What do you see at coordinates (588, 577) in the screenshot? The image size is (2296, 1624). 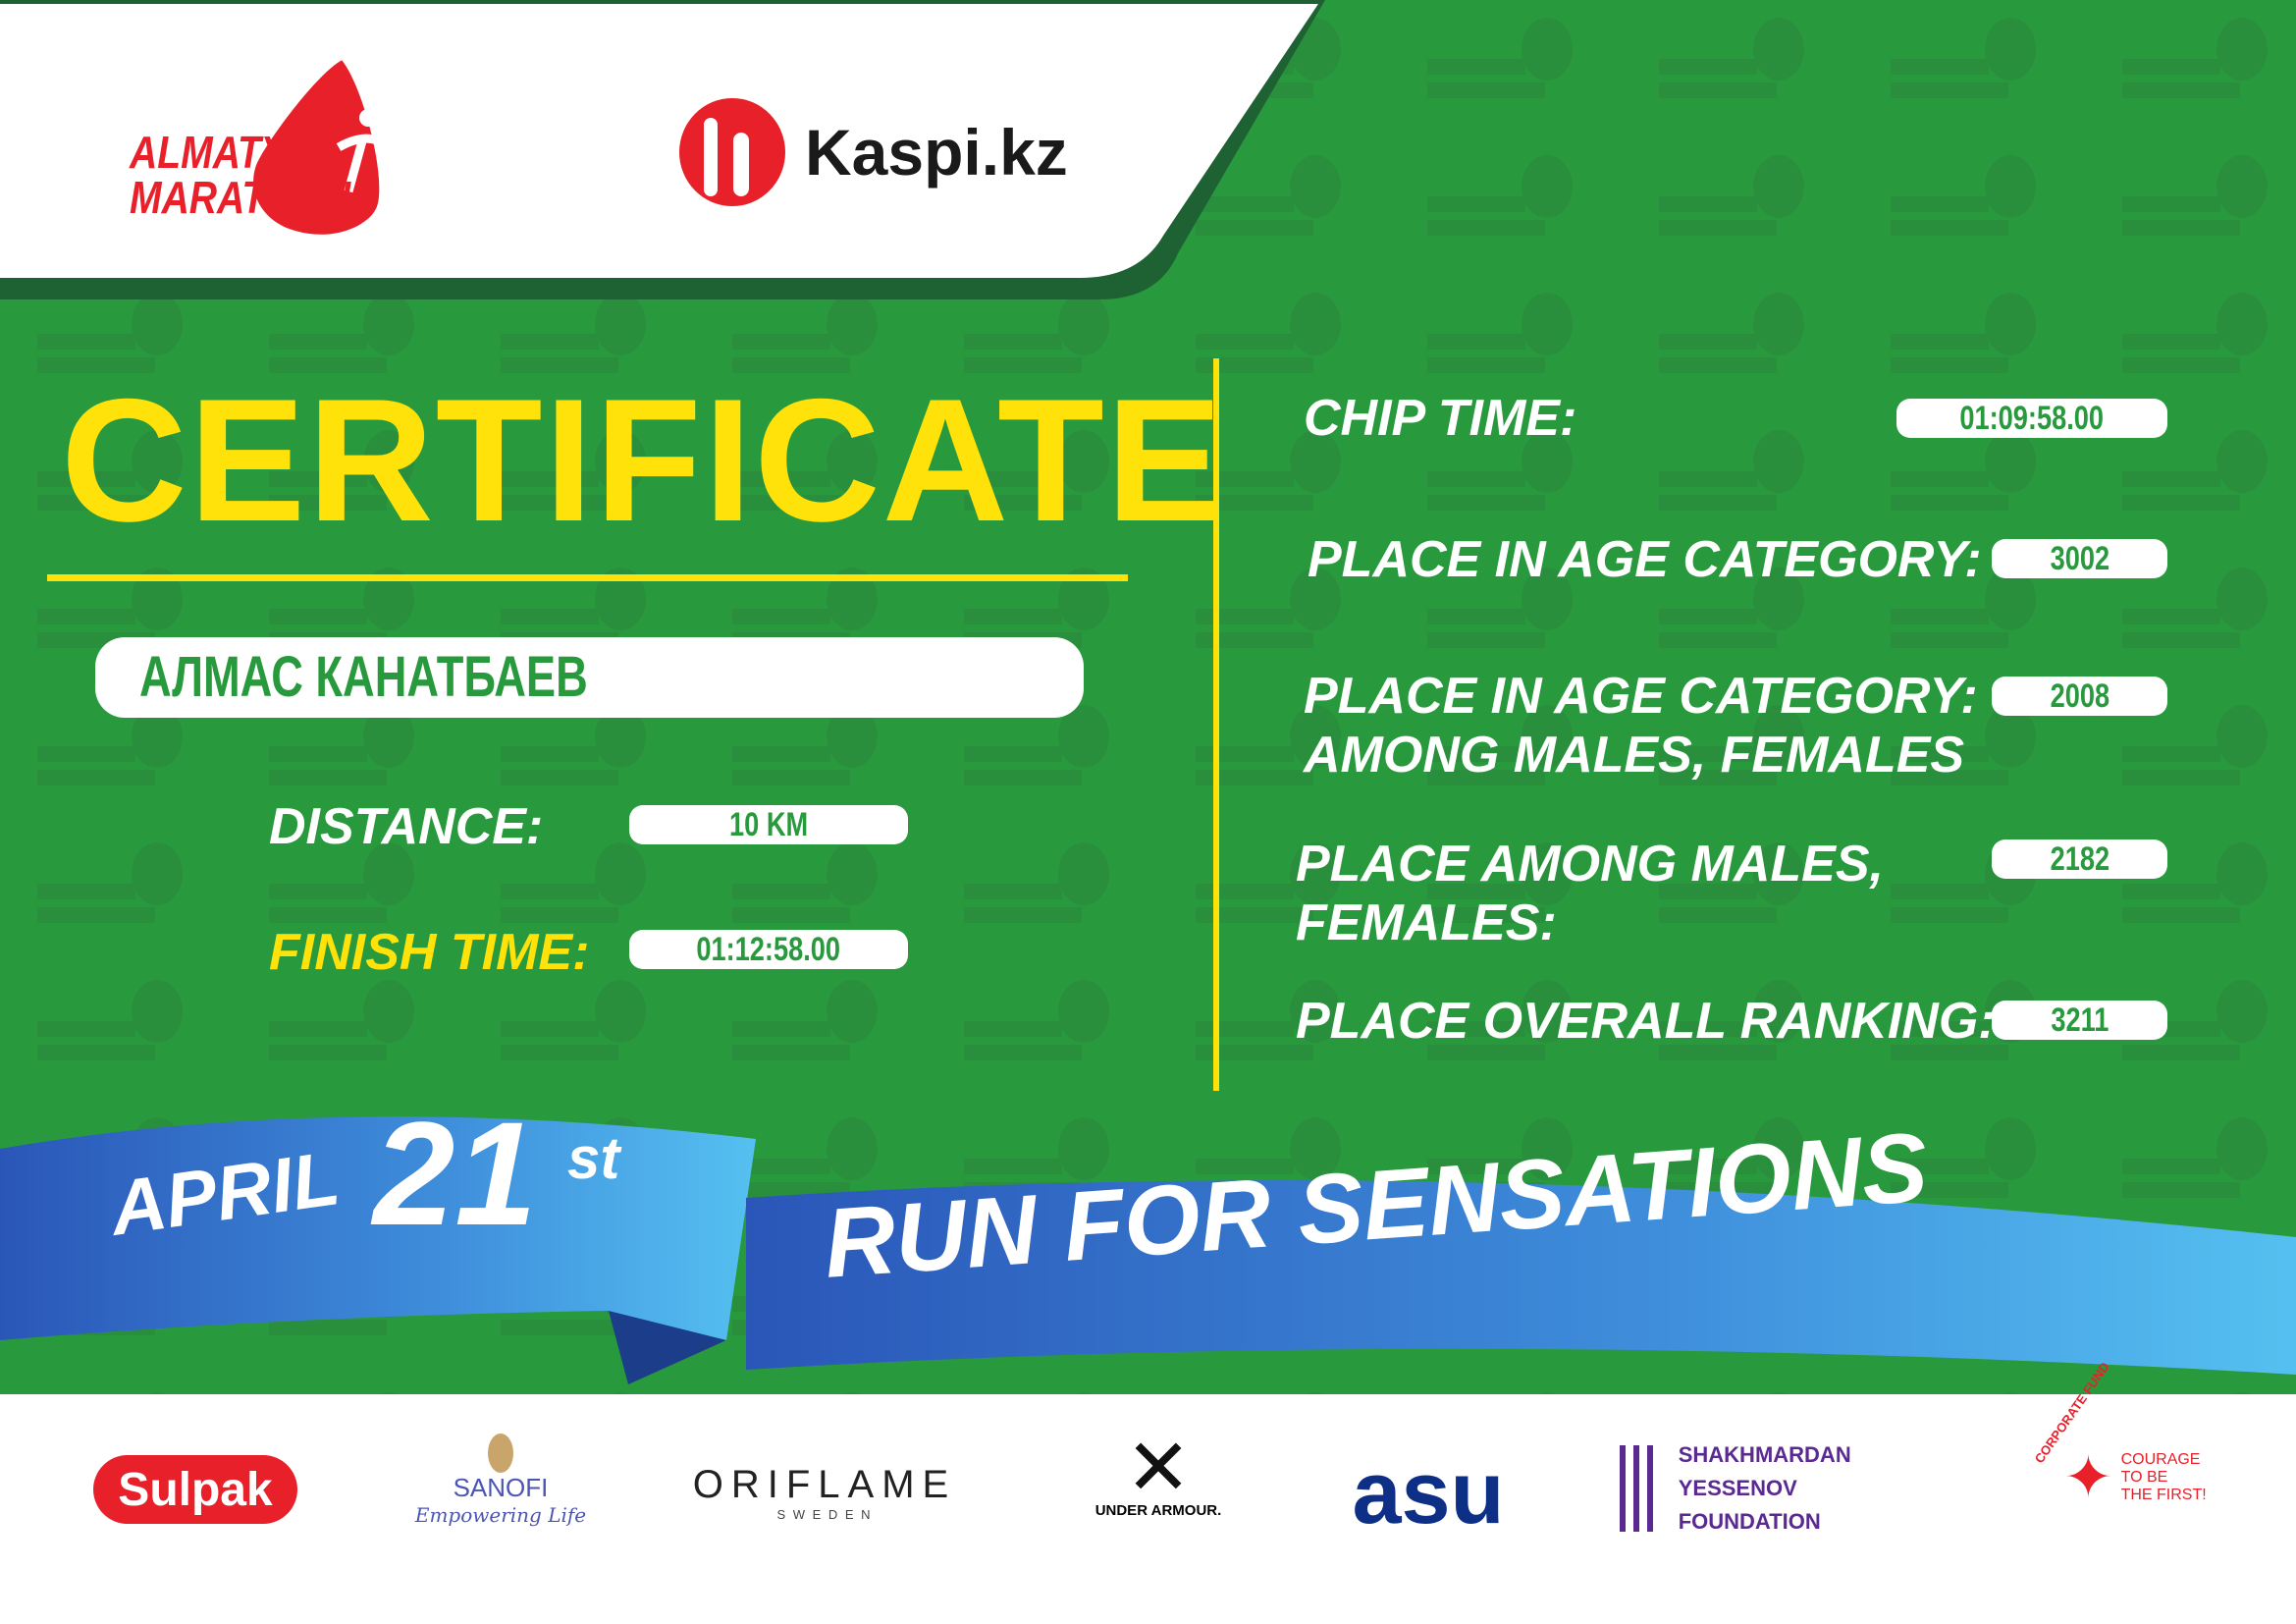 I see `title-underline` at bounding box center [588, 577].